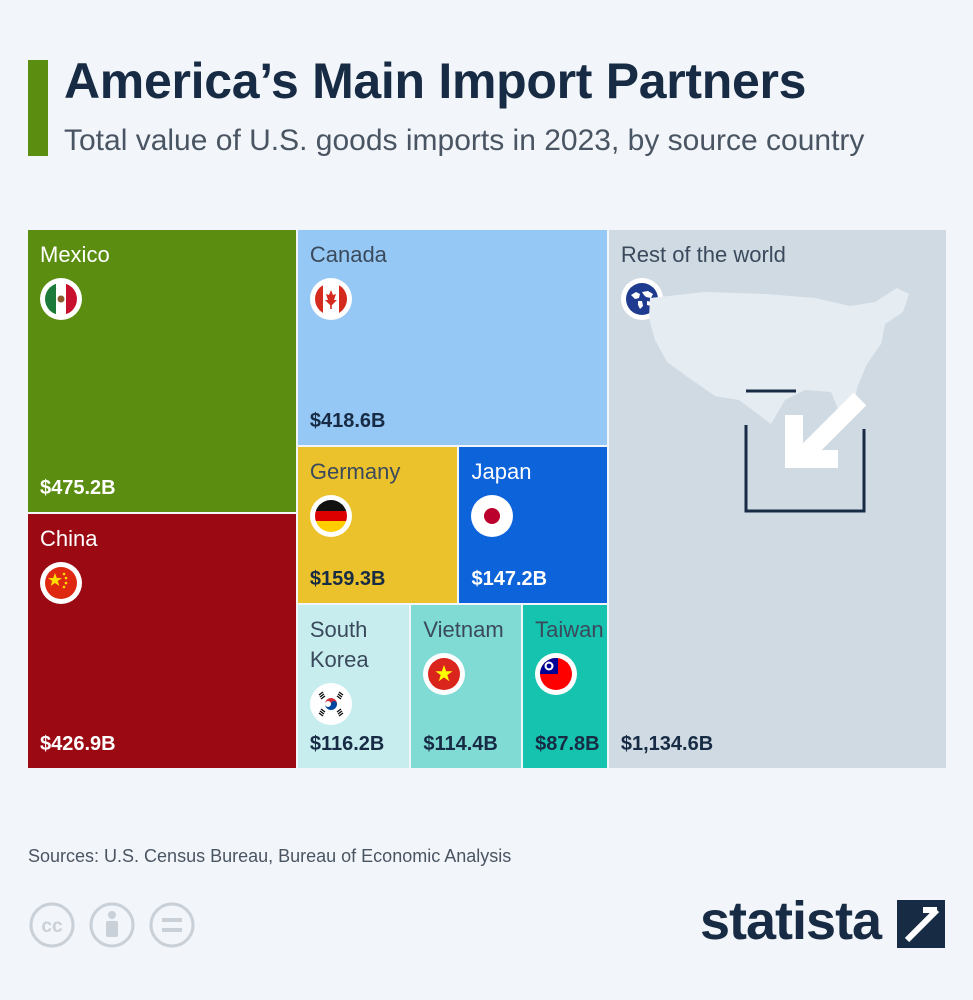 The height and width of the screenshot is (1000, 973). Describe the element at coordinates (463, 629) in the screenshot. I see `tile-label-vietnam: Vietnam` at that location.